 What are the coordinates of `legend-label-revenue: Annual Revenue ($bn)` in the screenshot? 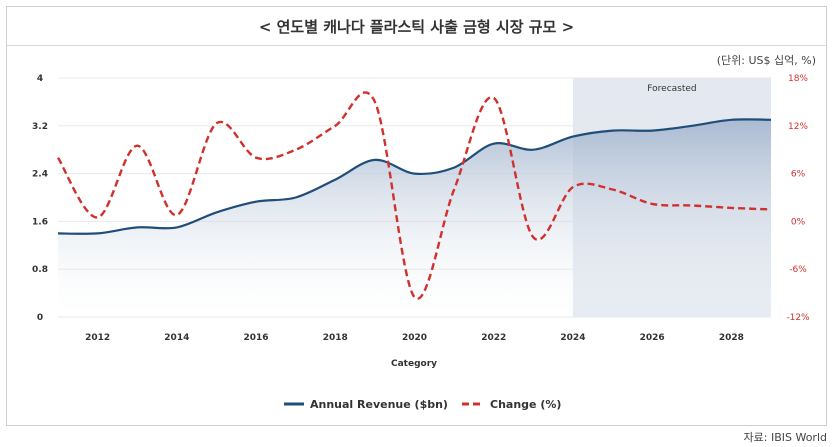 It's located at (379, 404).